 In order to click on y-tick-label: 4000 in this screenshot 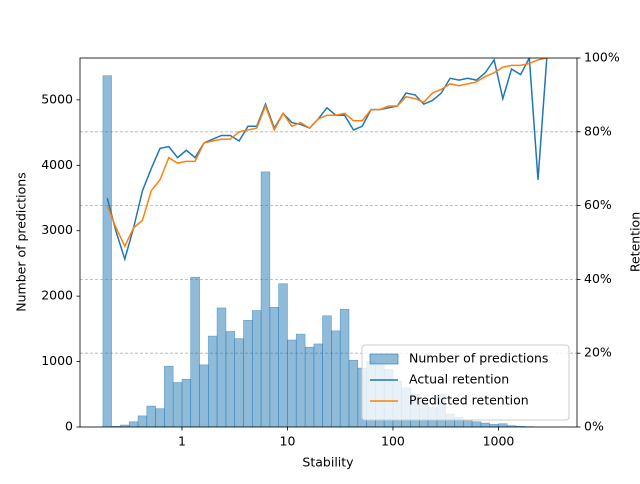, I will do `click(57, 164)`.